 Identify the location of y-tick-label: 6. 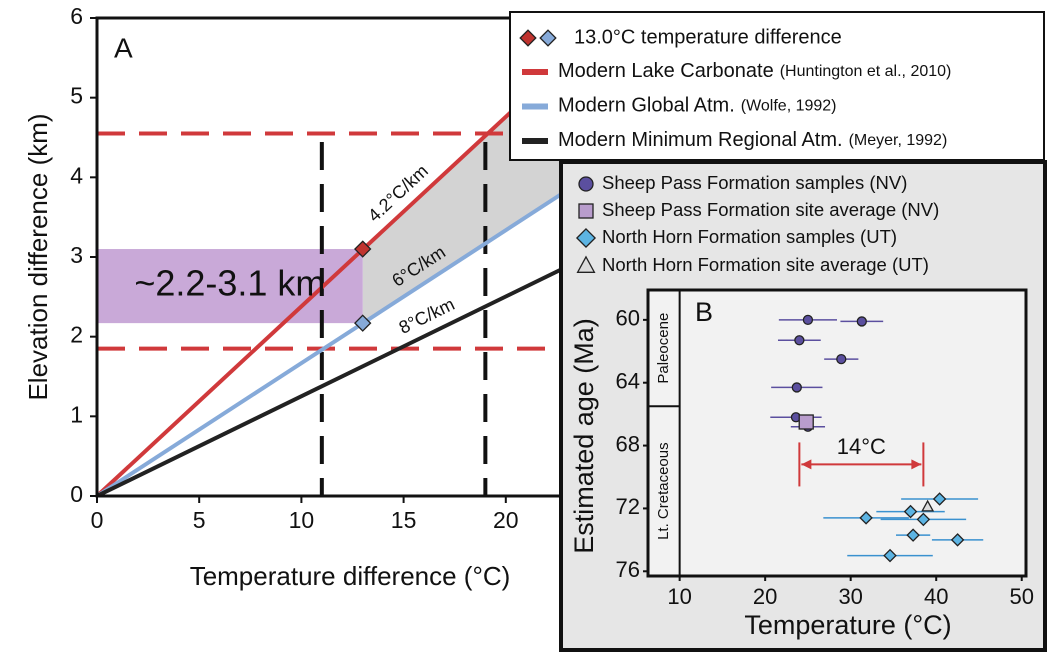
(76, 16).